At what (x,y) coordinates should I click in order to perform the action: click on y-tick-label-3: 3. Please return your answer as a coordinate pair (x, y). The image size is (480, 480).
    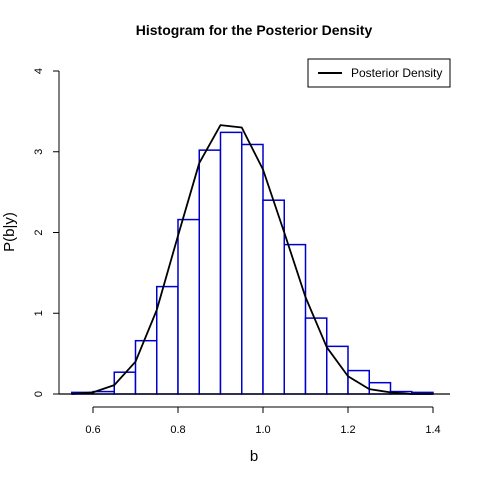
    Looking at the image, I should click on (39, 152).